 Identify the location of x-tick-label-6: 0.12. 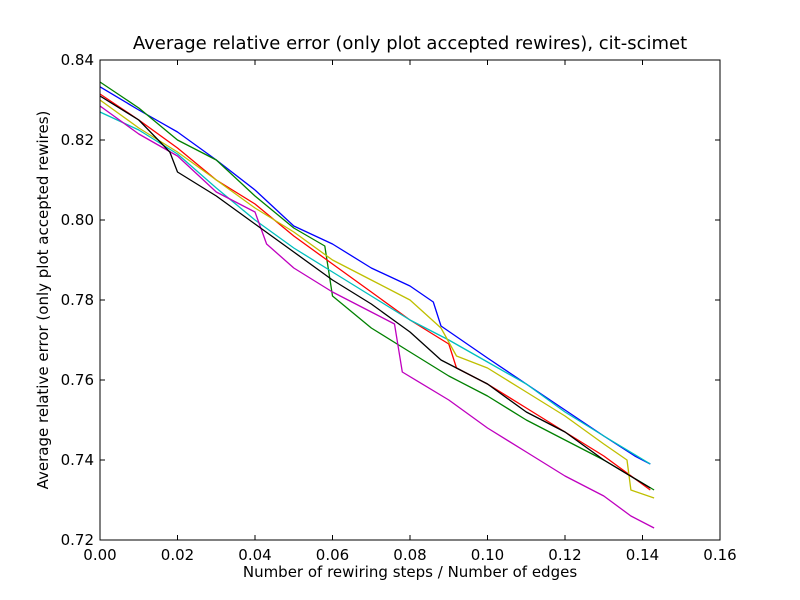
(564, 555).